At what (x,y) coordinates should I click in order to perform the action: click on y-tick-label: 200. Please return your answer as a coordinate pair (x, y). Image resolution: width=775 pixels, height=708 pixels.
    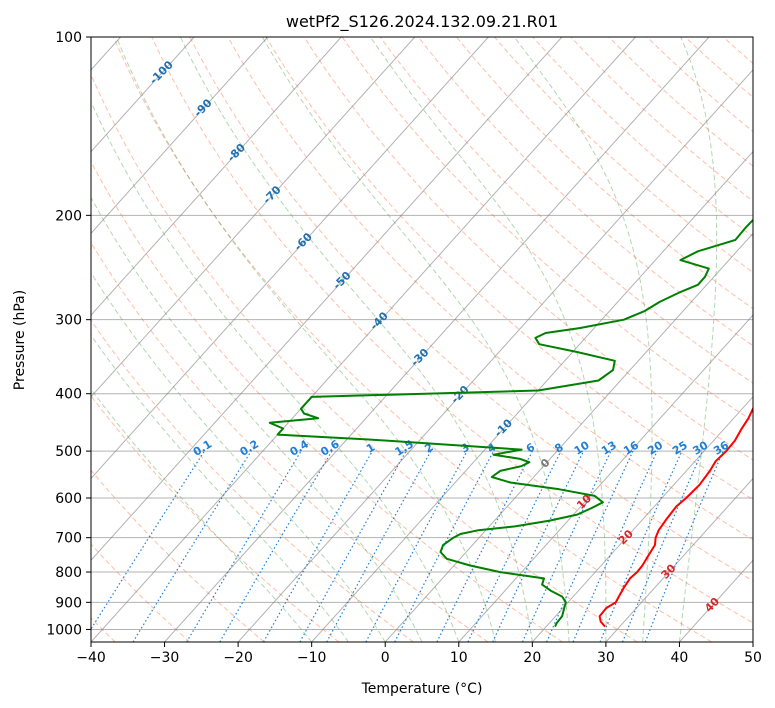
    Looking at the image, I should click on (68, 216).